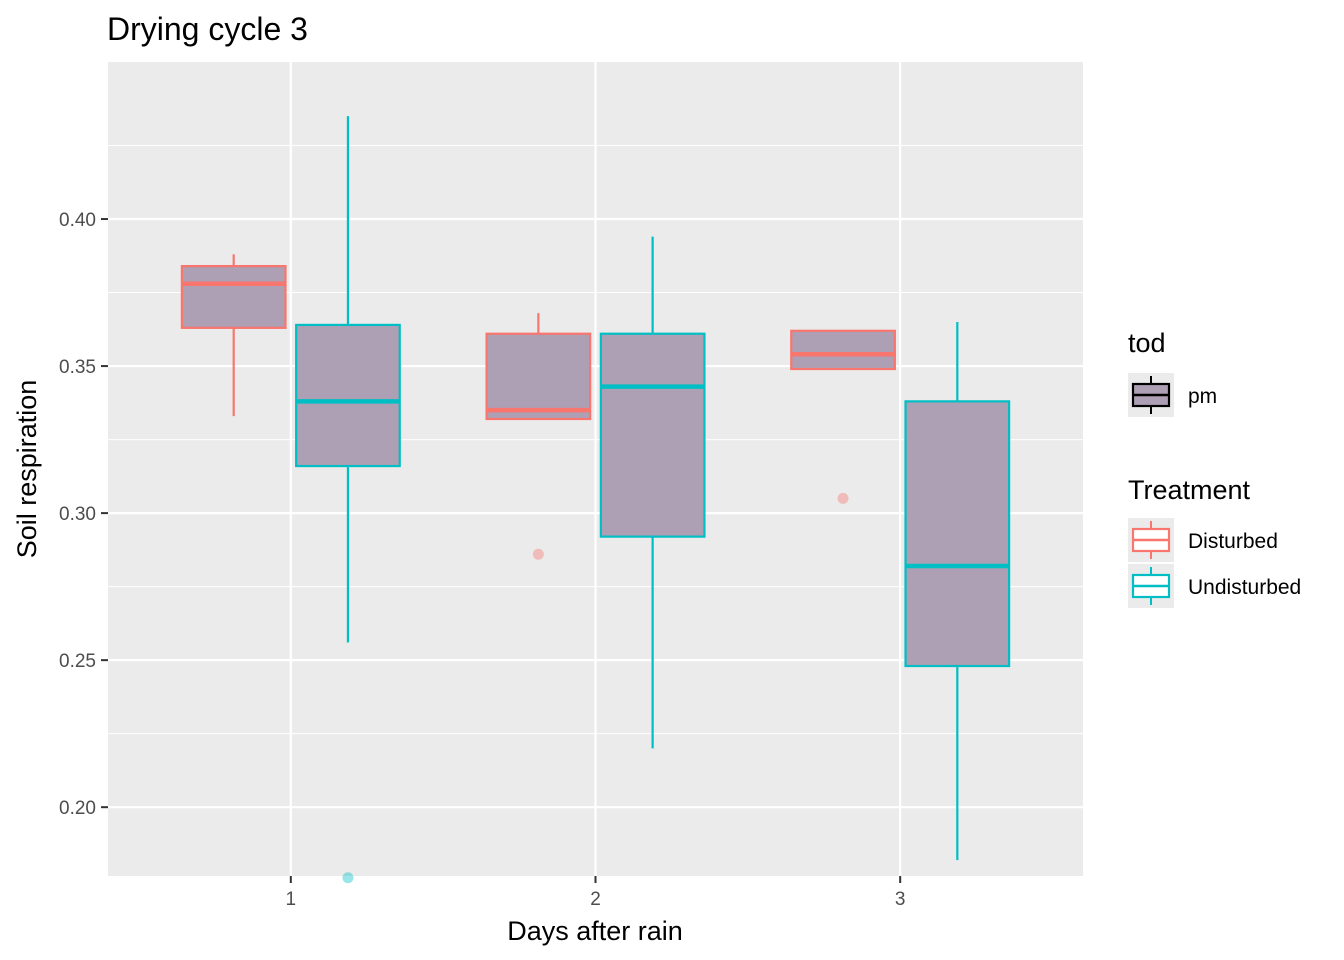 The image size is (1344, 960). What do you see at coordinates (595, 931) in the screenshot?
I see `x-axis-title: Days after rain` at bounding box center [595, 931].